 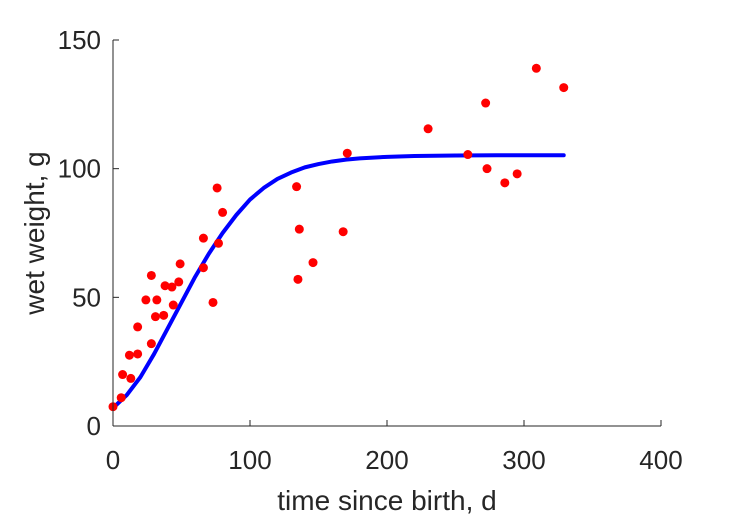 What do you see at coordinates (523, 460) in the screenshot?
I see `x-tick-label: 300` at bounding box center [523, 460].